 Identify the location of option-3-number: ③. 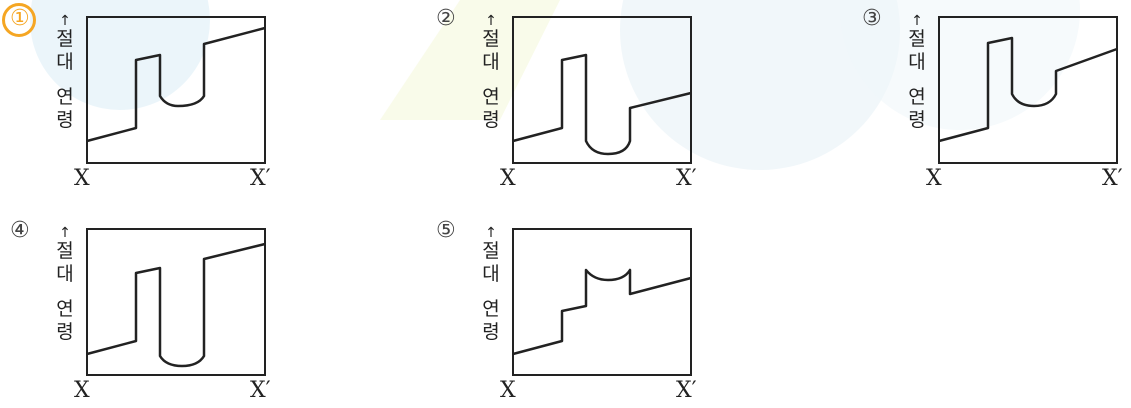
(872, 18).